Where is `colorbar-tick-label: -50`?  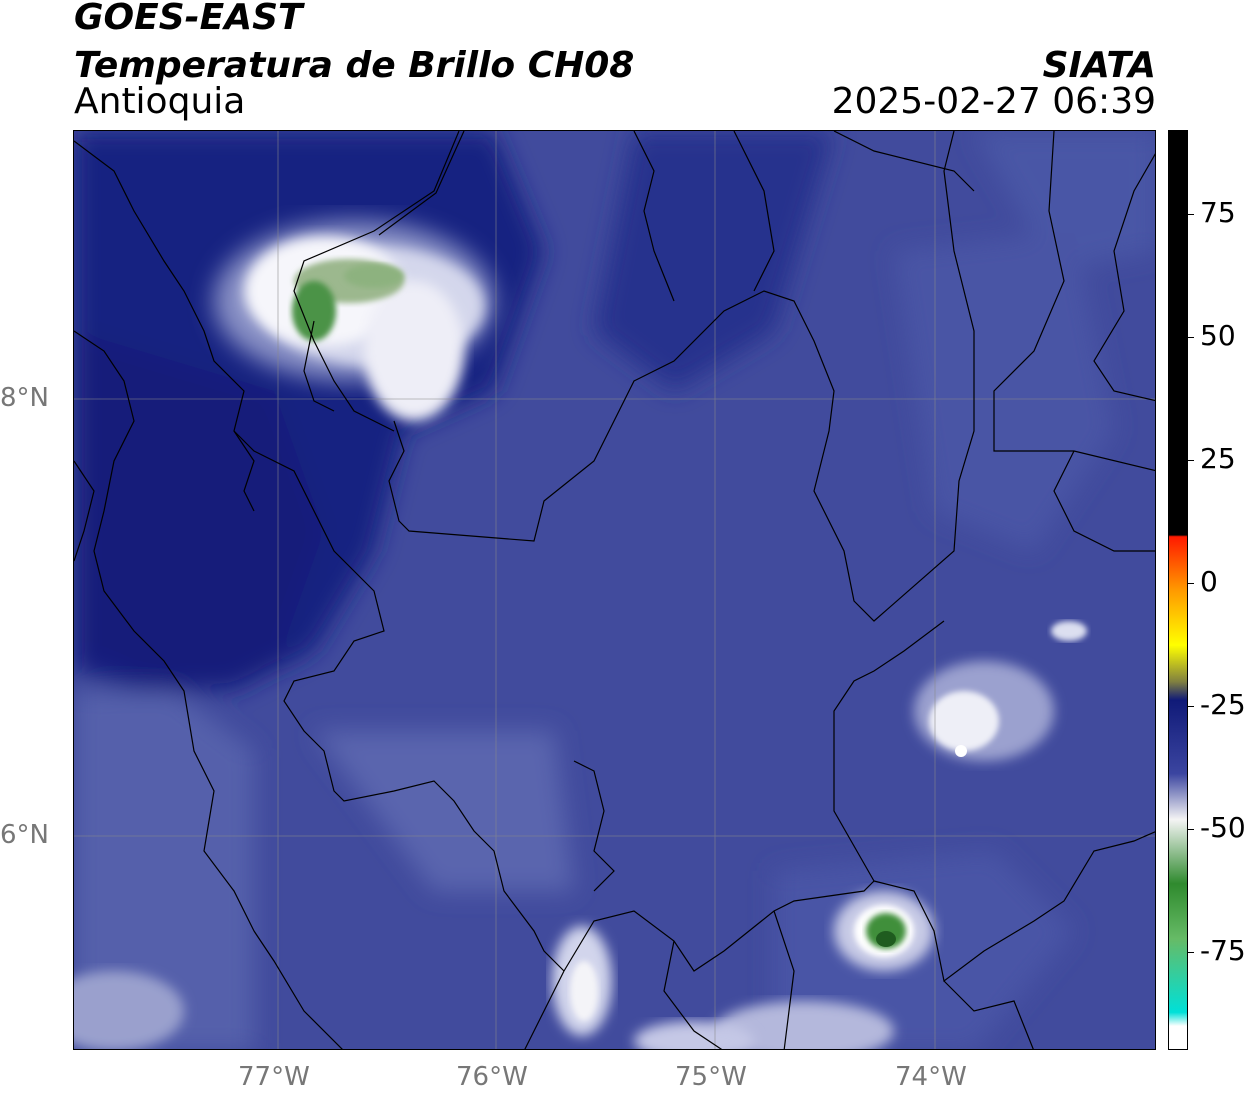
colorbar-tick-label: -50 is located at coordinates (1223, 827).